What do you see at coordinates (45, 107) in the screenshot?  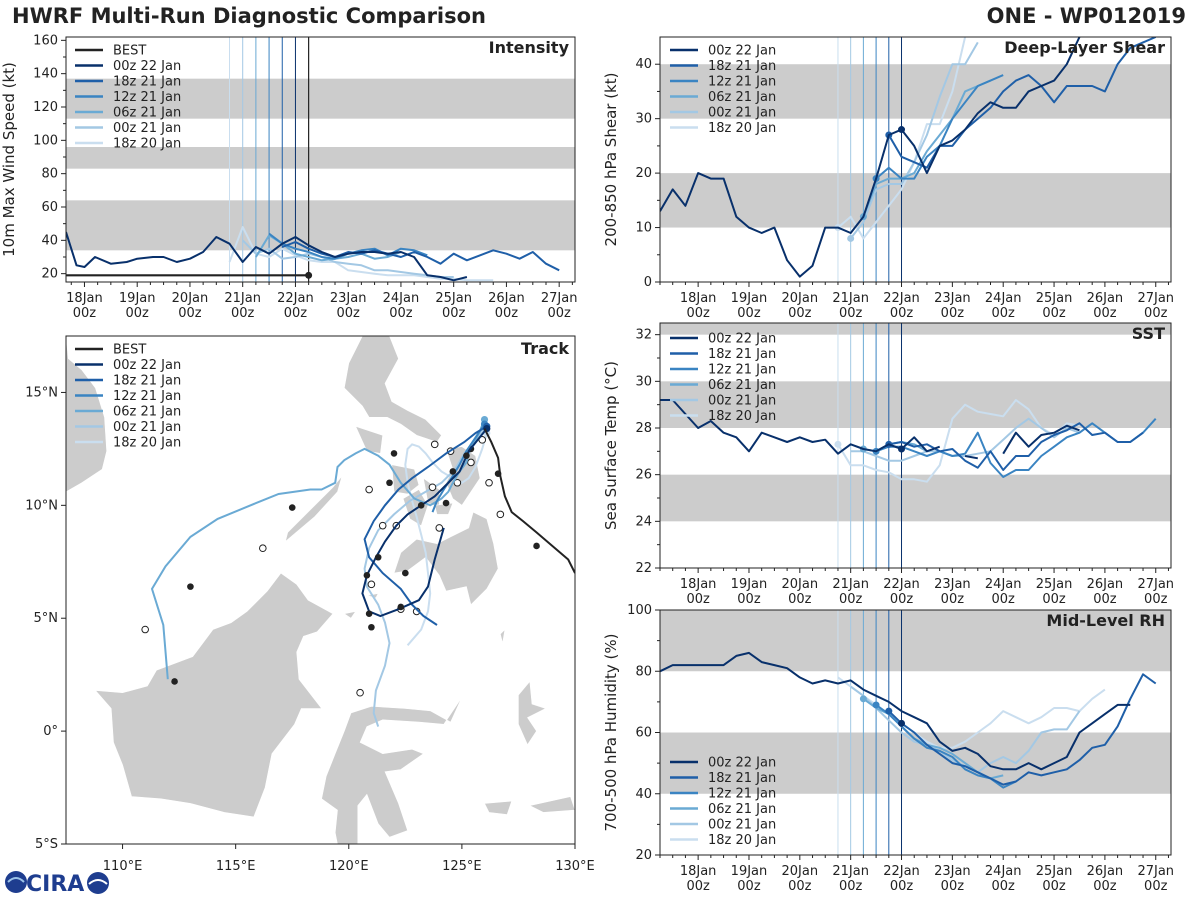 I see `y-tick-label: 120` at bounding box center [45, 107].